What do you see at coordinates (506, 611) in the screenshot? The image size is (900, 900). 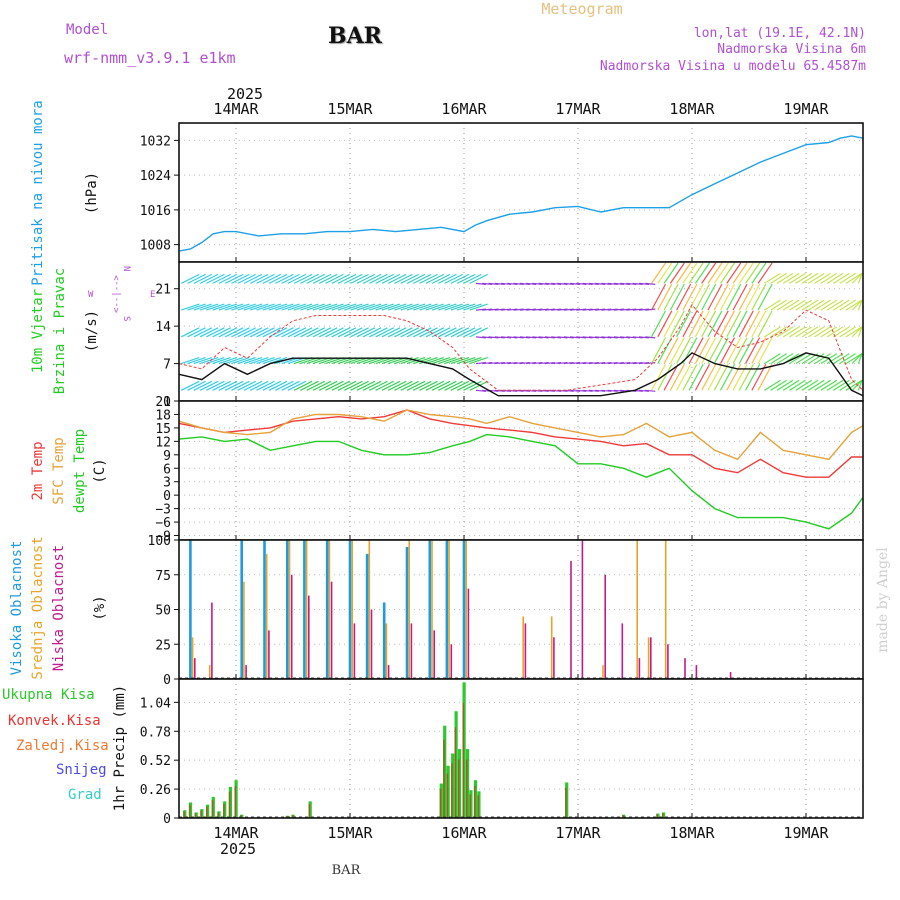 I see `cloud-panel: 0 25 50 75 100` at bounding box center [506, 611].